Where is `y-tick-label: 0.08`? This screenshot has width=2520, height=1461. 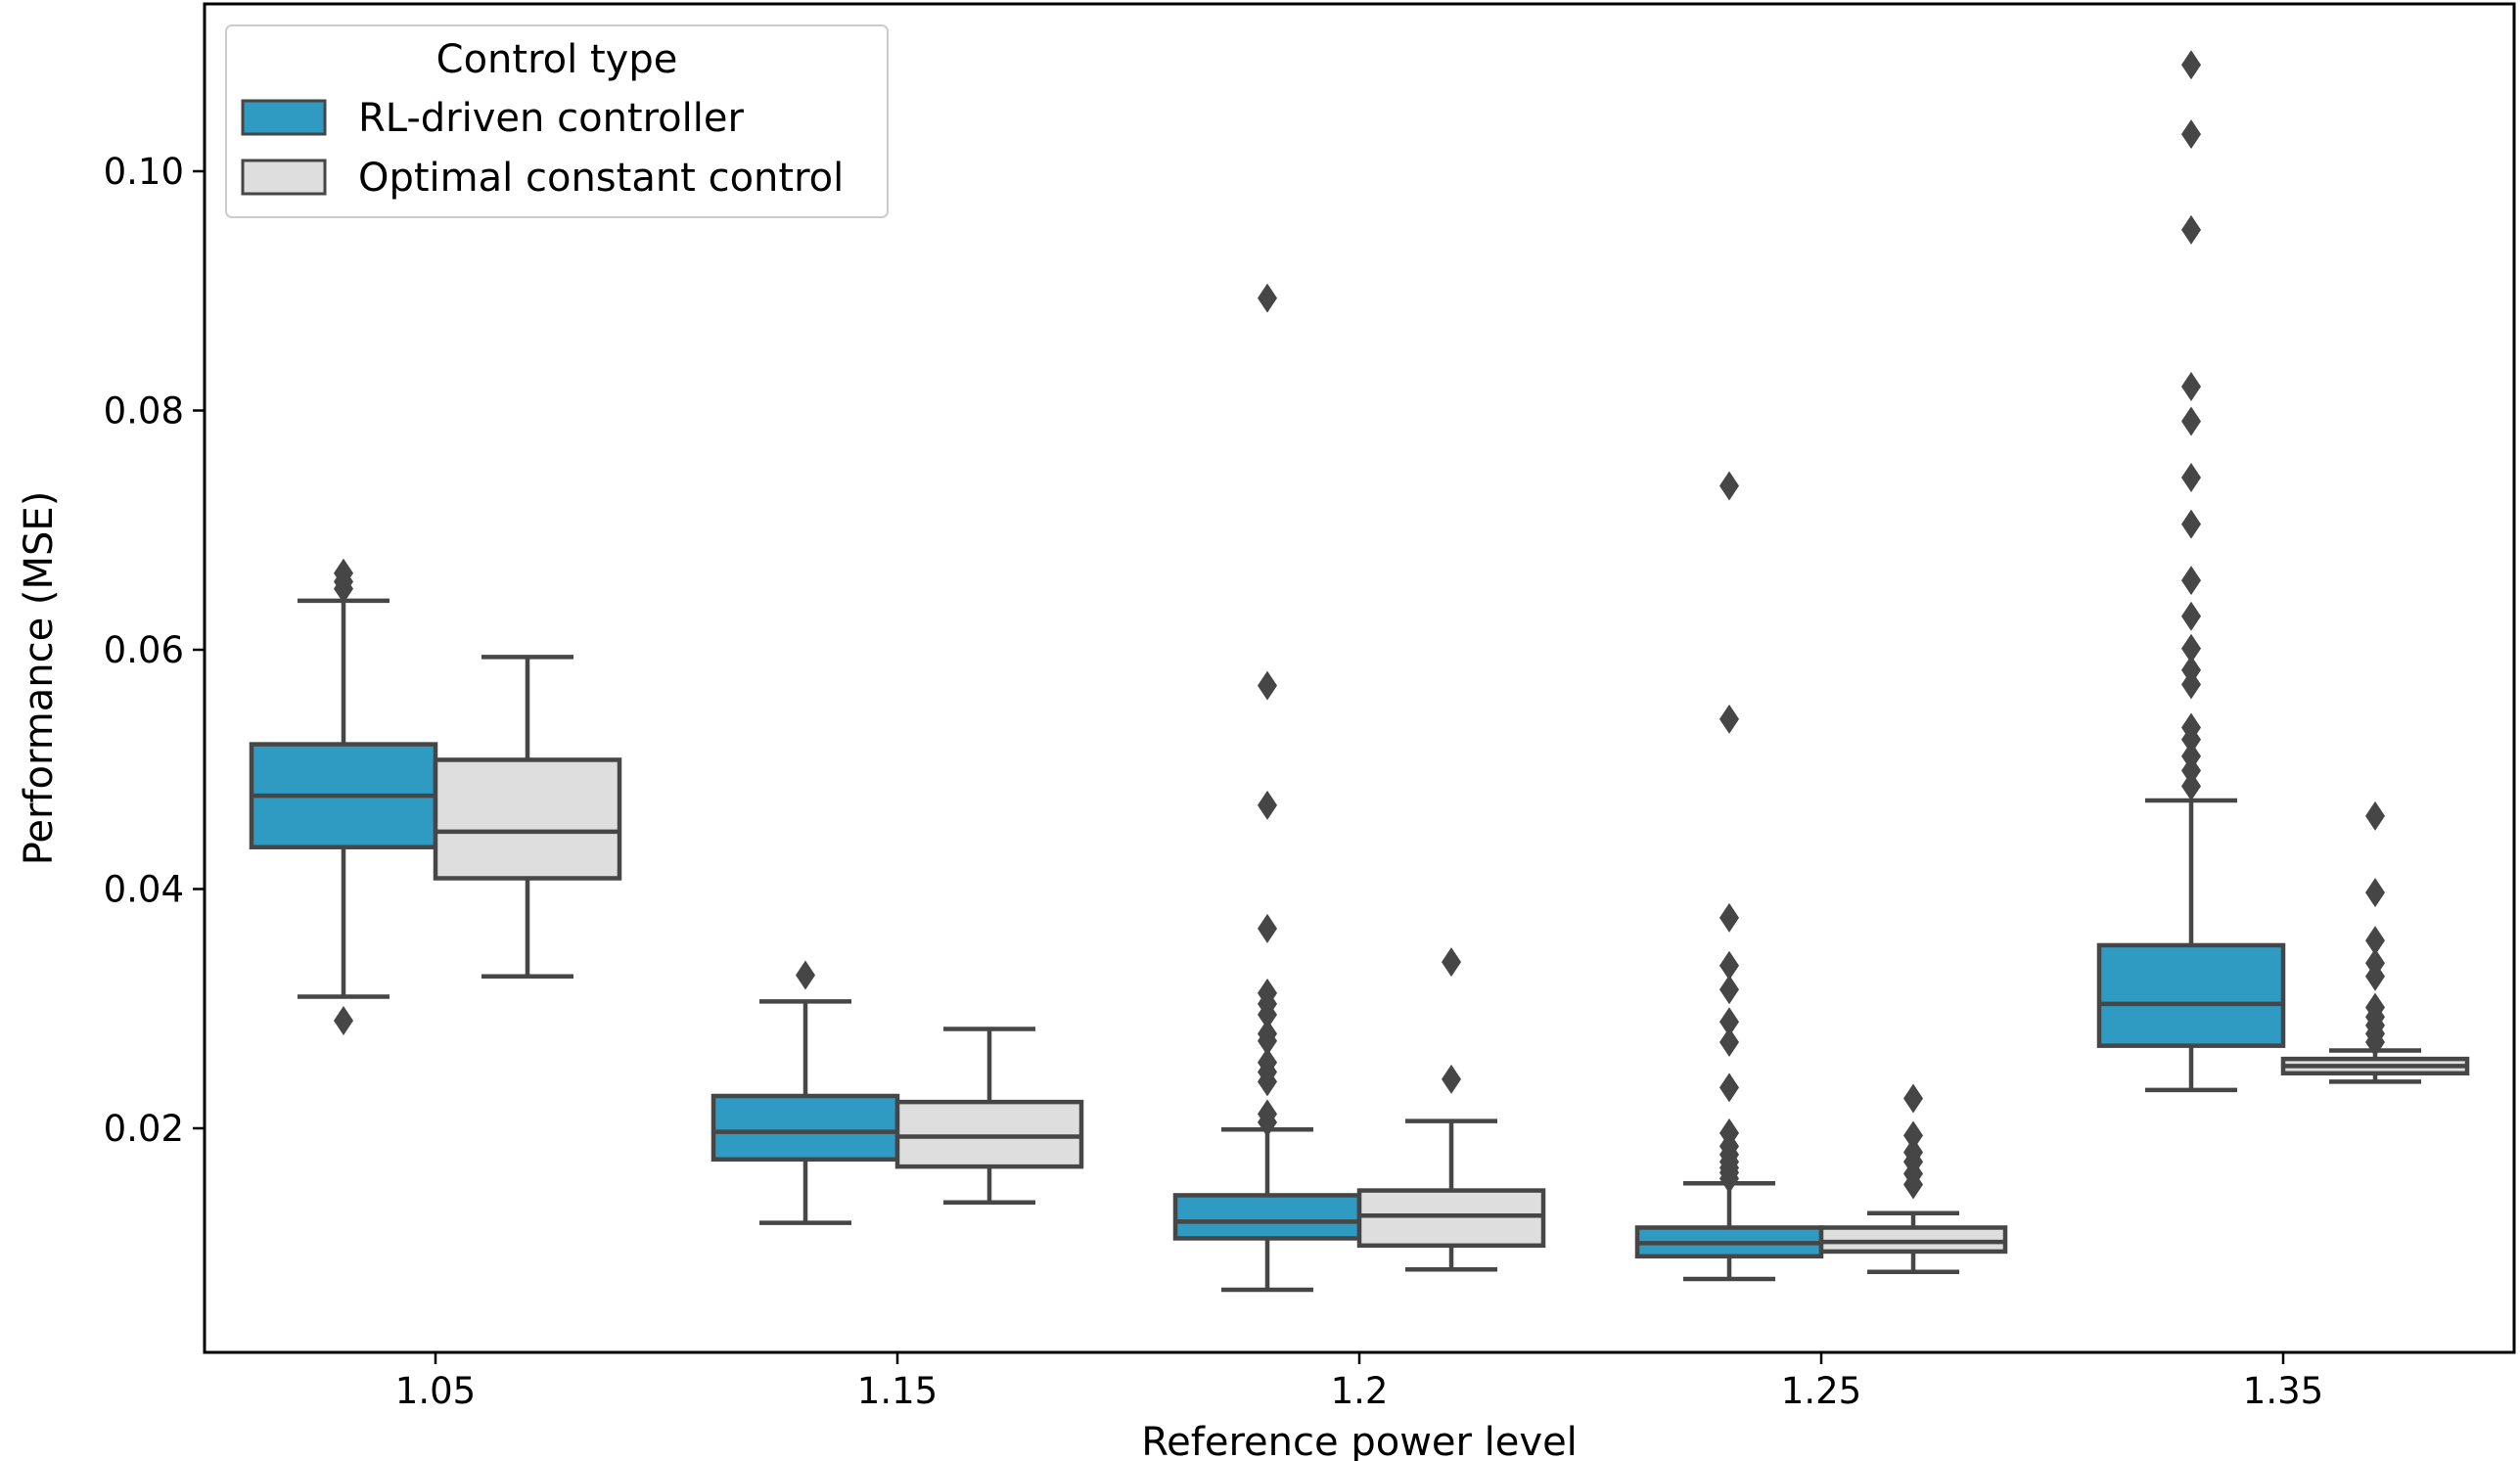
y-tick-label: 0.08 is located at coordinates (144, 411).